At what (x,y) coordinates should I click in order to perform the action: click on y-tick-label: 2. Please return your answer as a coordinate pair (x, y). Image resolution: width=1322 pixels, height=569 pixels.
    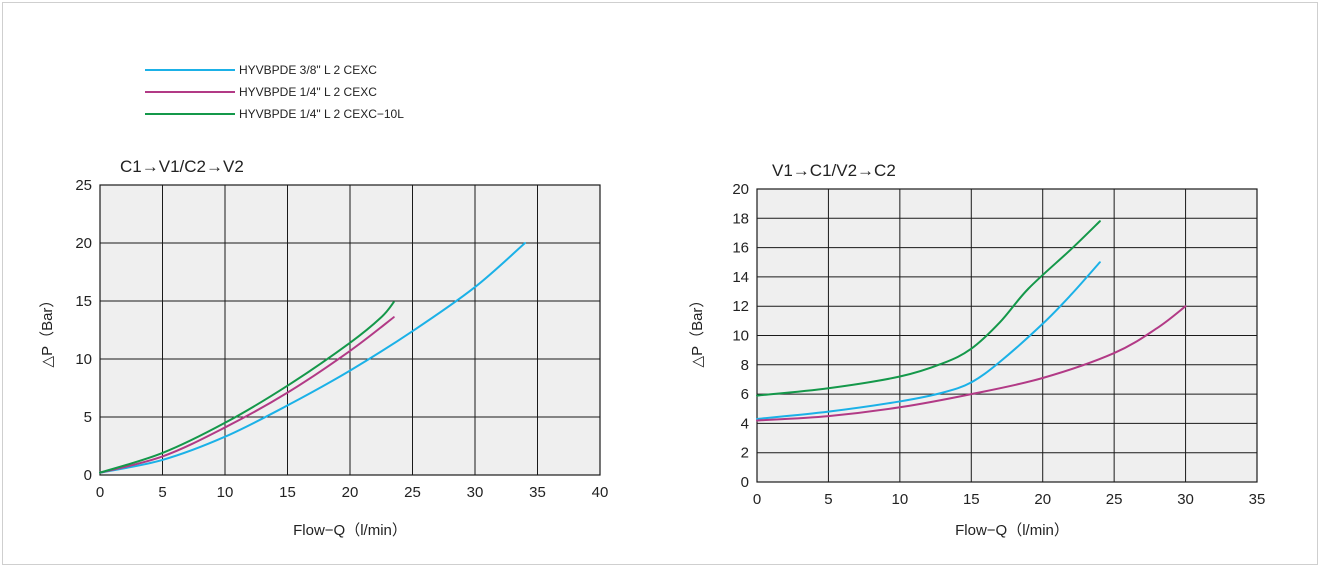
    Looking at the image, I should click on (745, 453).